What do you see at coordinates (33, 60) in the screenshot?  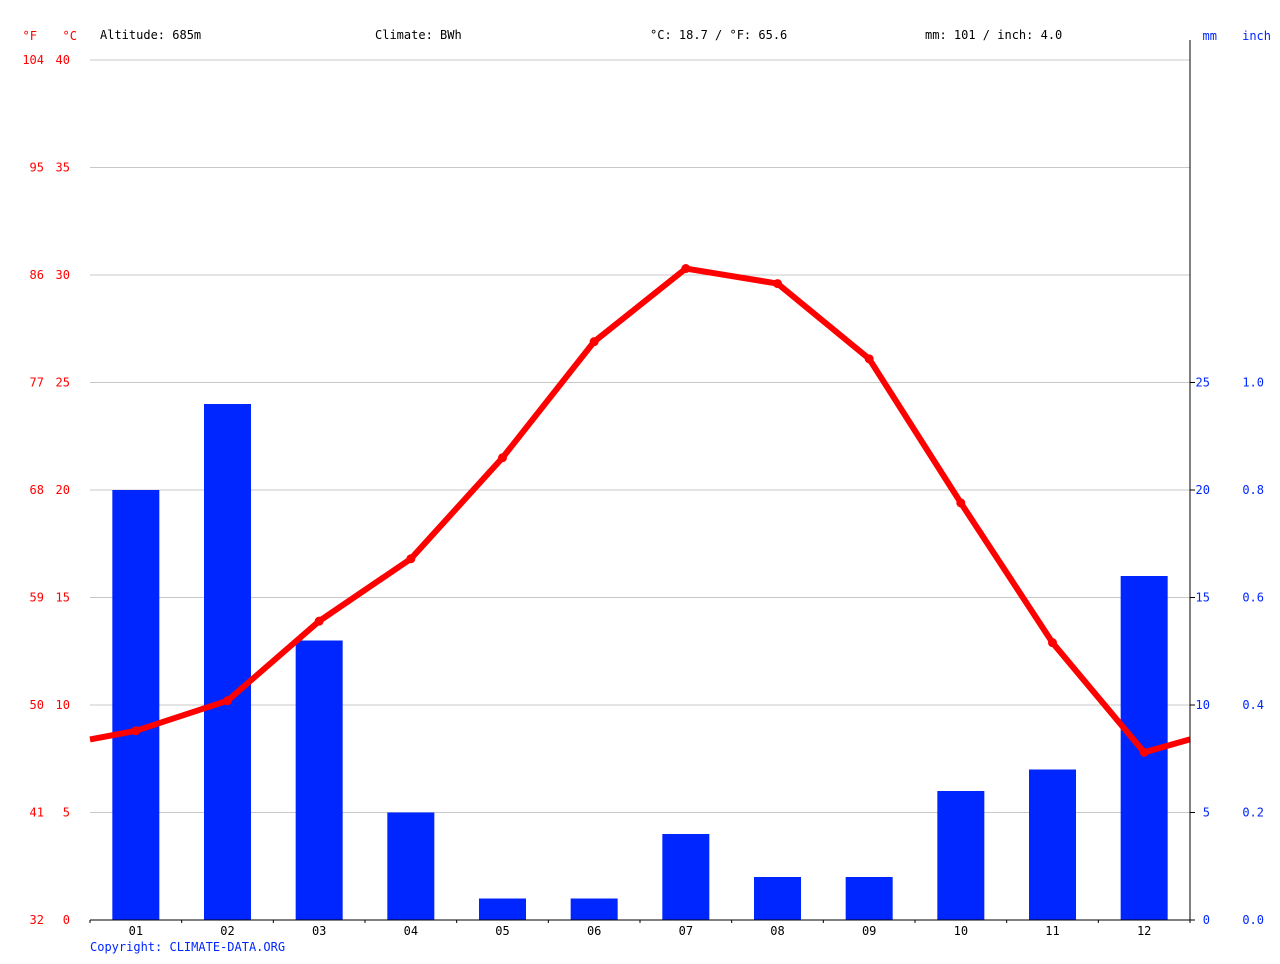 I see `fahrenheit-tick-label: 104` at bounding box center [33, 60].